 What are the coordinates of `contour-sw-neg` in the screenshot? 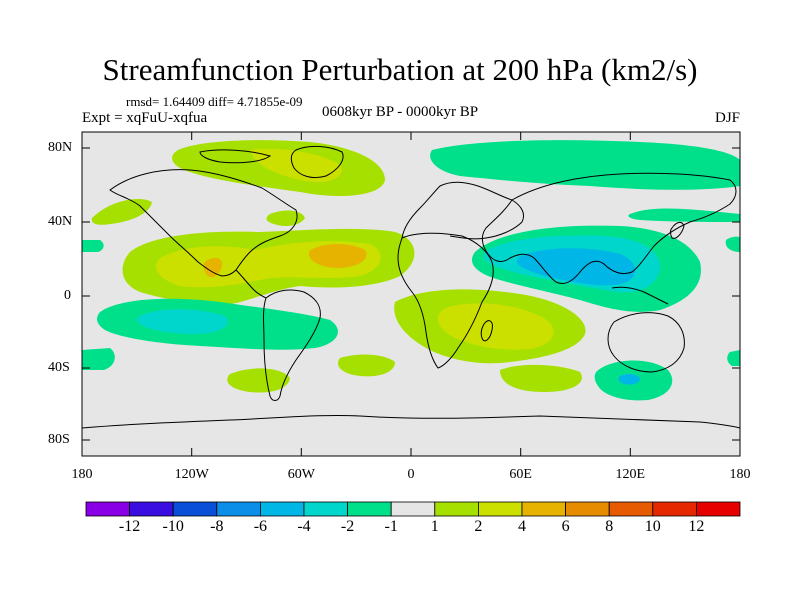 It's located at (98, 359).